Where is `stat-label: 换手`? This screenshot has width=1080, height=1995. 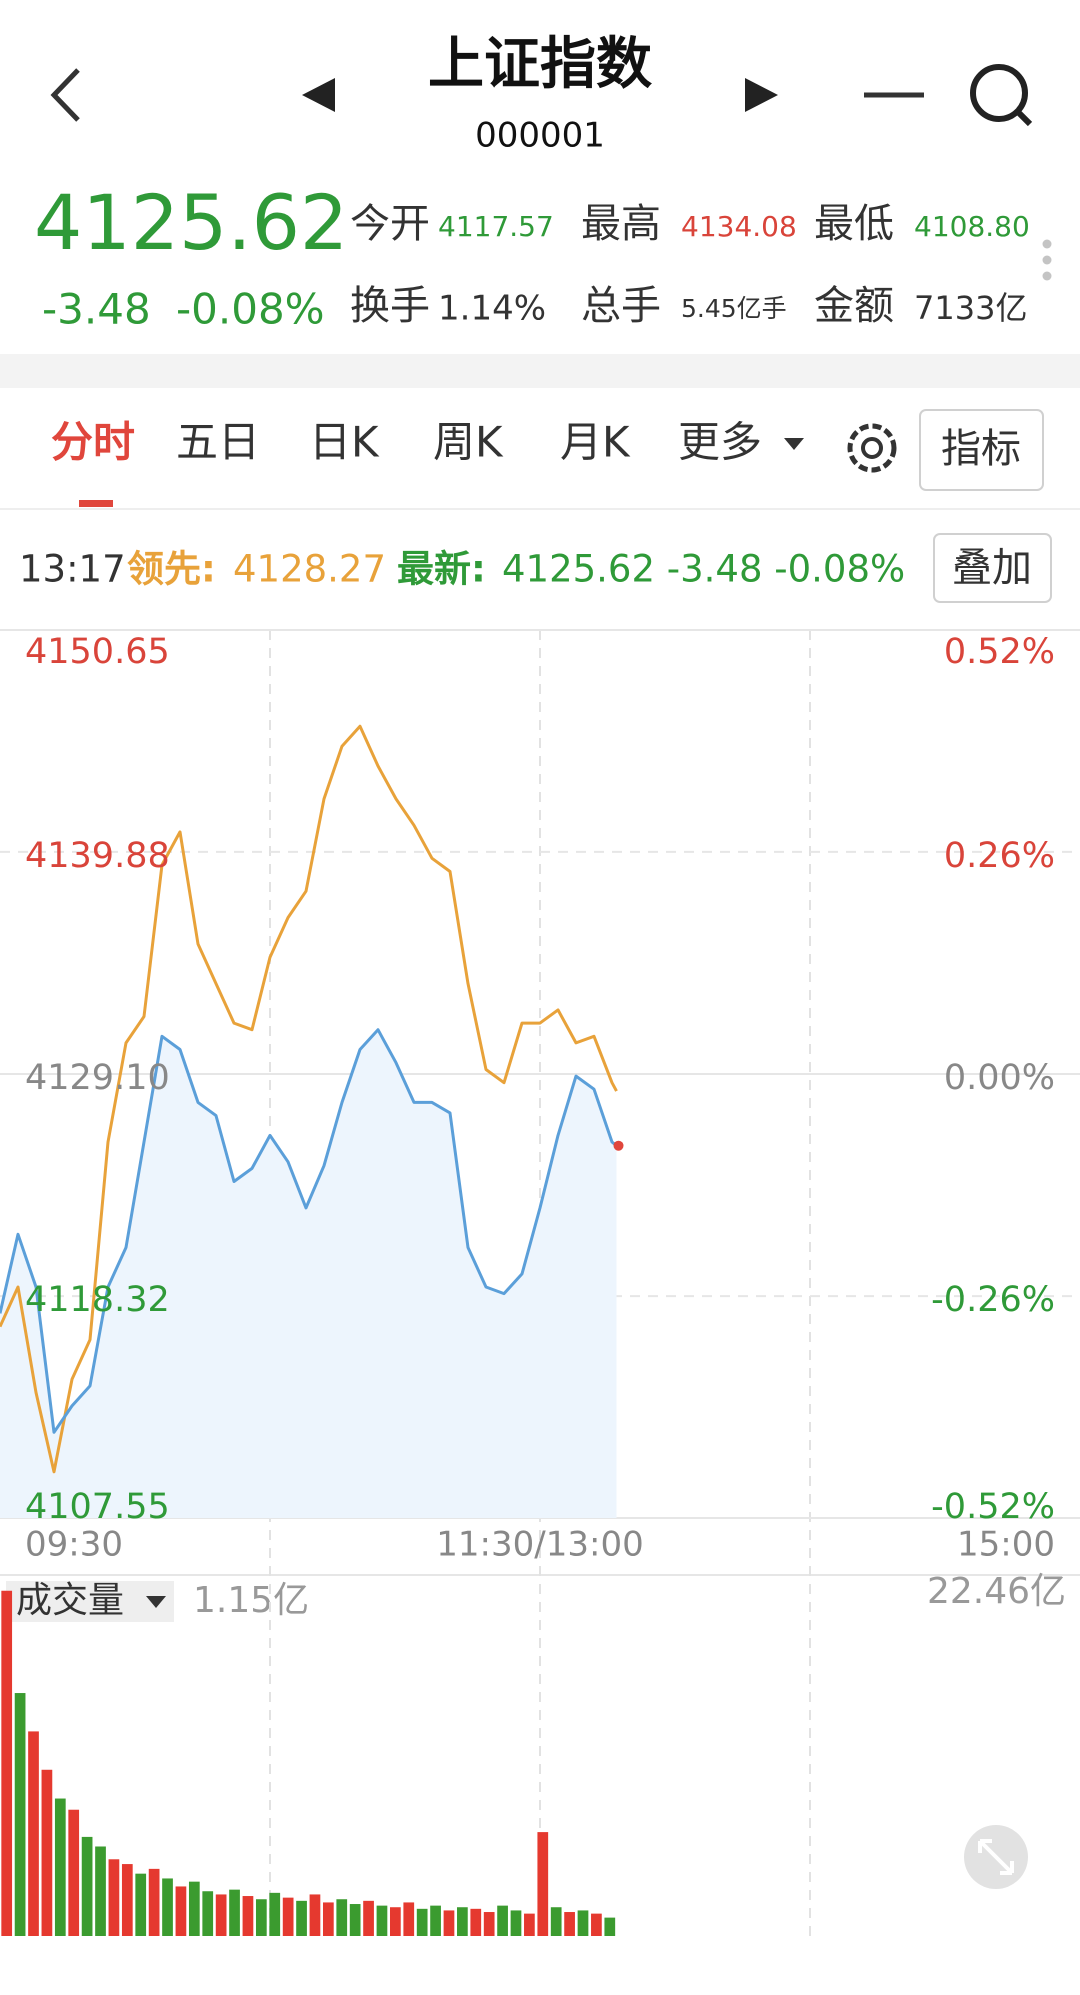
stat-label: 换手 is located at coordinates (390, 306).